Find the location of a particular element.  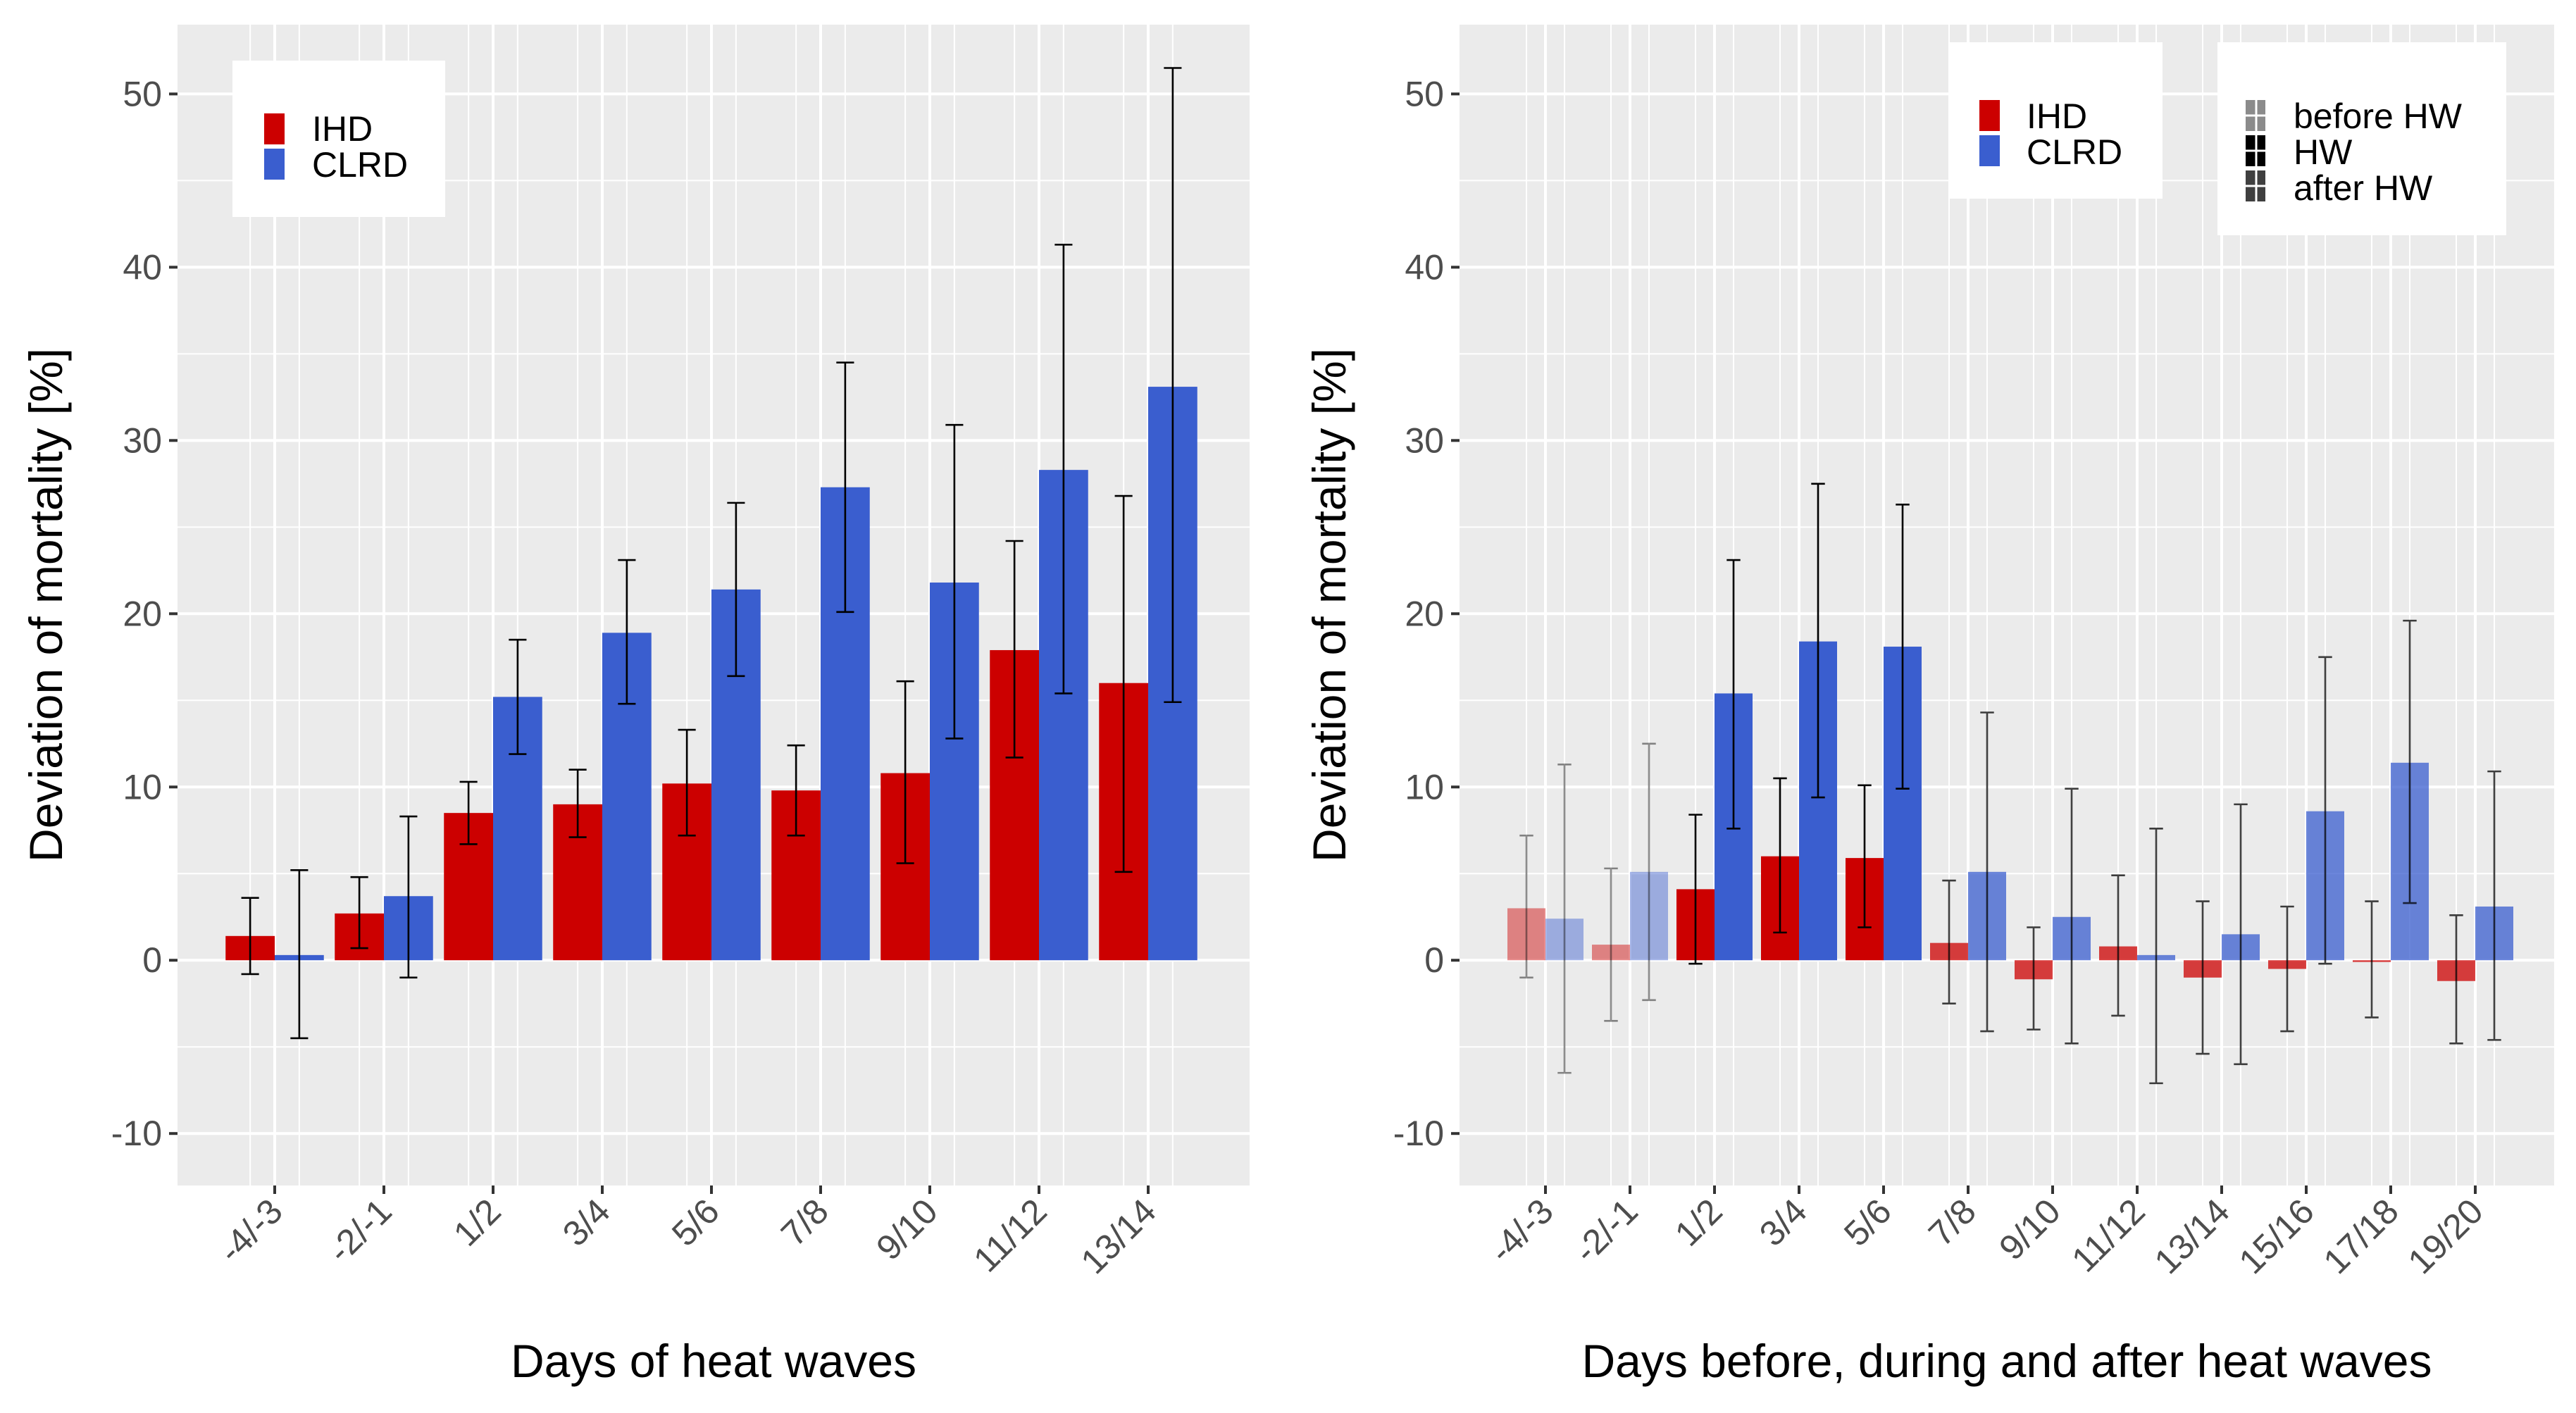

left-x-axis-title: Days of heat waves is located at coordinates (713, 1361).